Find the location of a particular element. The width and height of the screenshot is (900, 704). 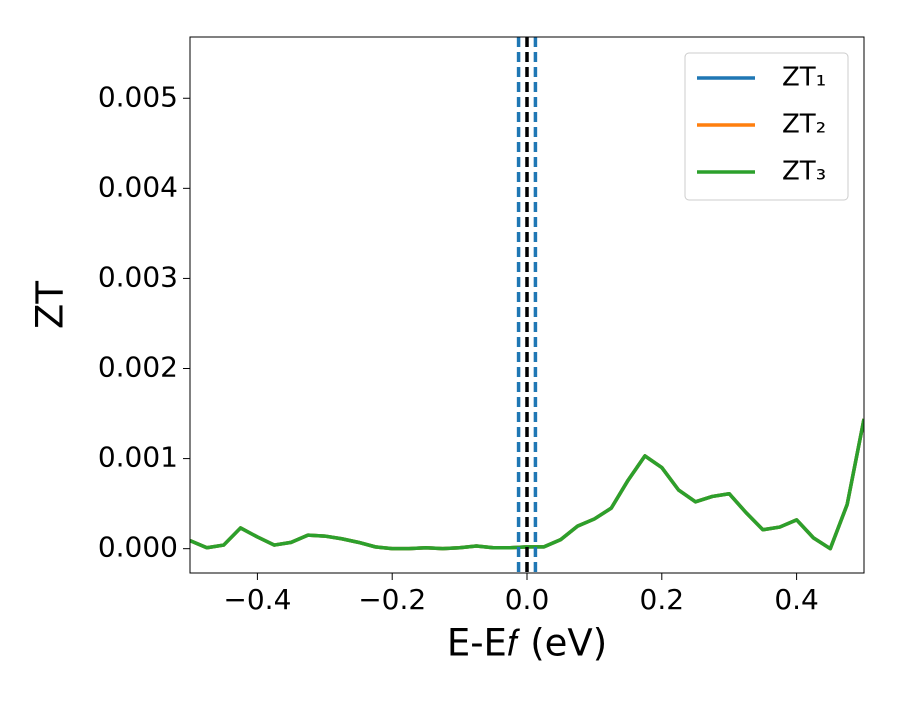

y-tick-label: 0.004 is located at coordinates (138, 186).